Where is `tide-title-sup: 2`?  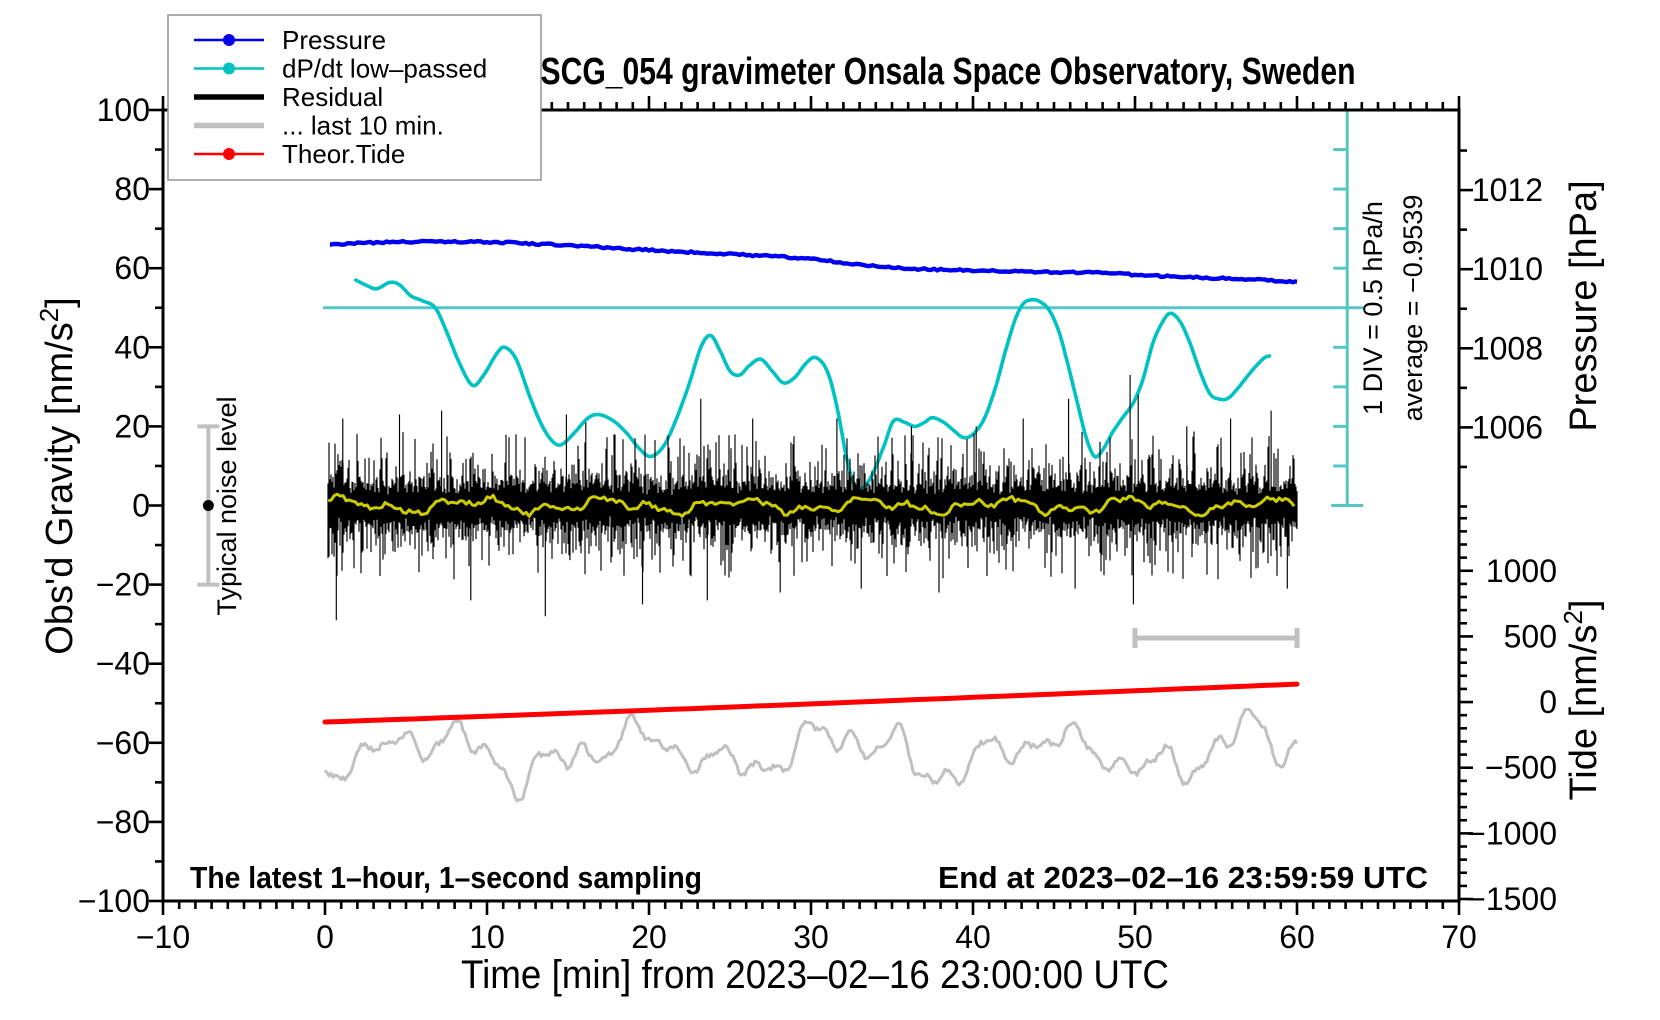
tide-title-sup: 2 is located at coordinates (1573, 617).